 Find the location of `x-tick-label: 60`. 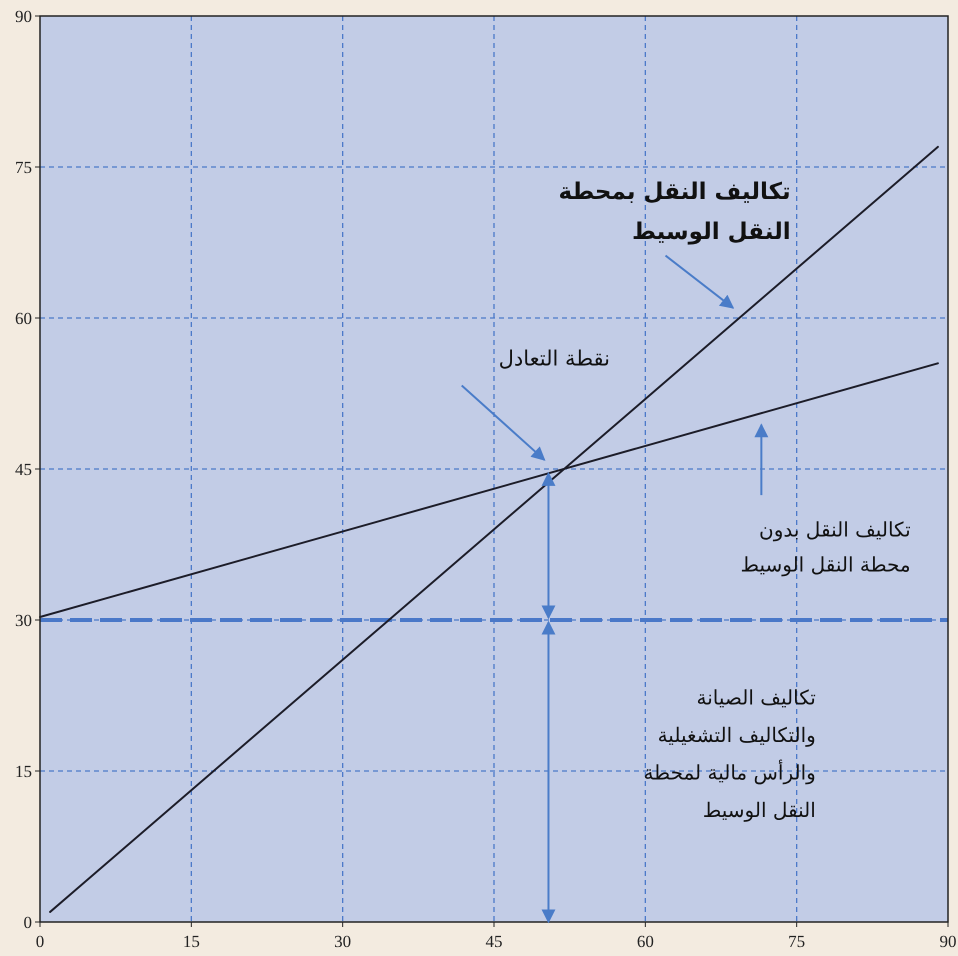

x-tick-label: 60 is located at coordinates (645, 941).